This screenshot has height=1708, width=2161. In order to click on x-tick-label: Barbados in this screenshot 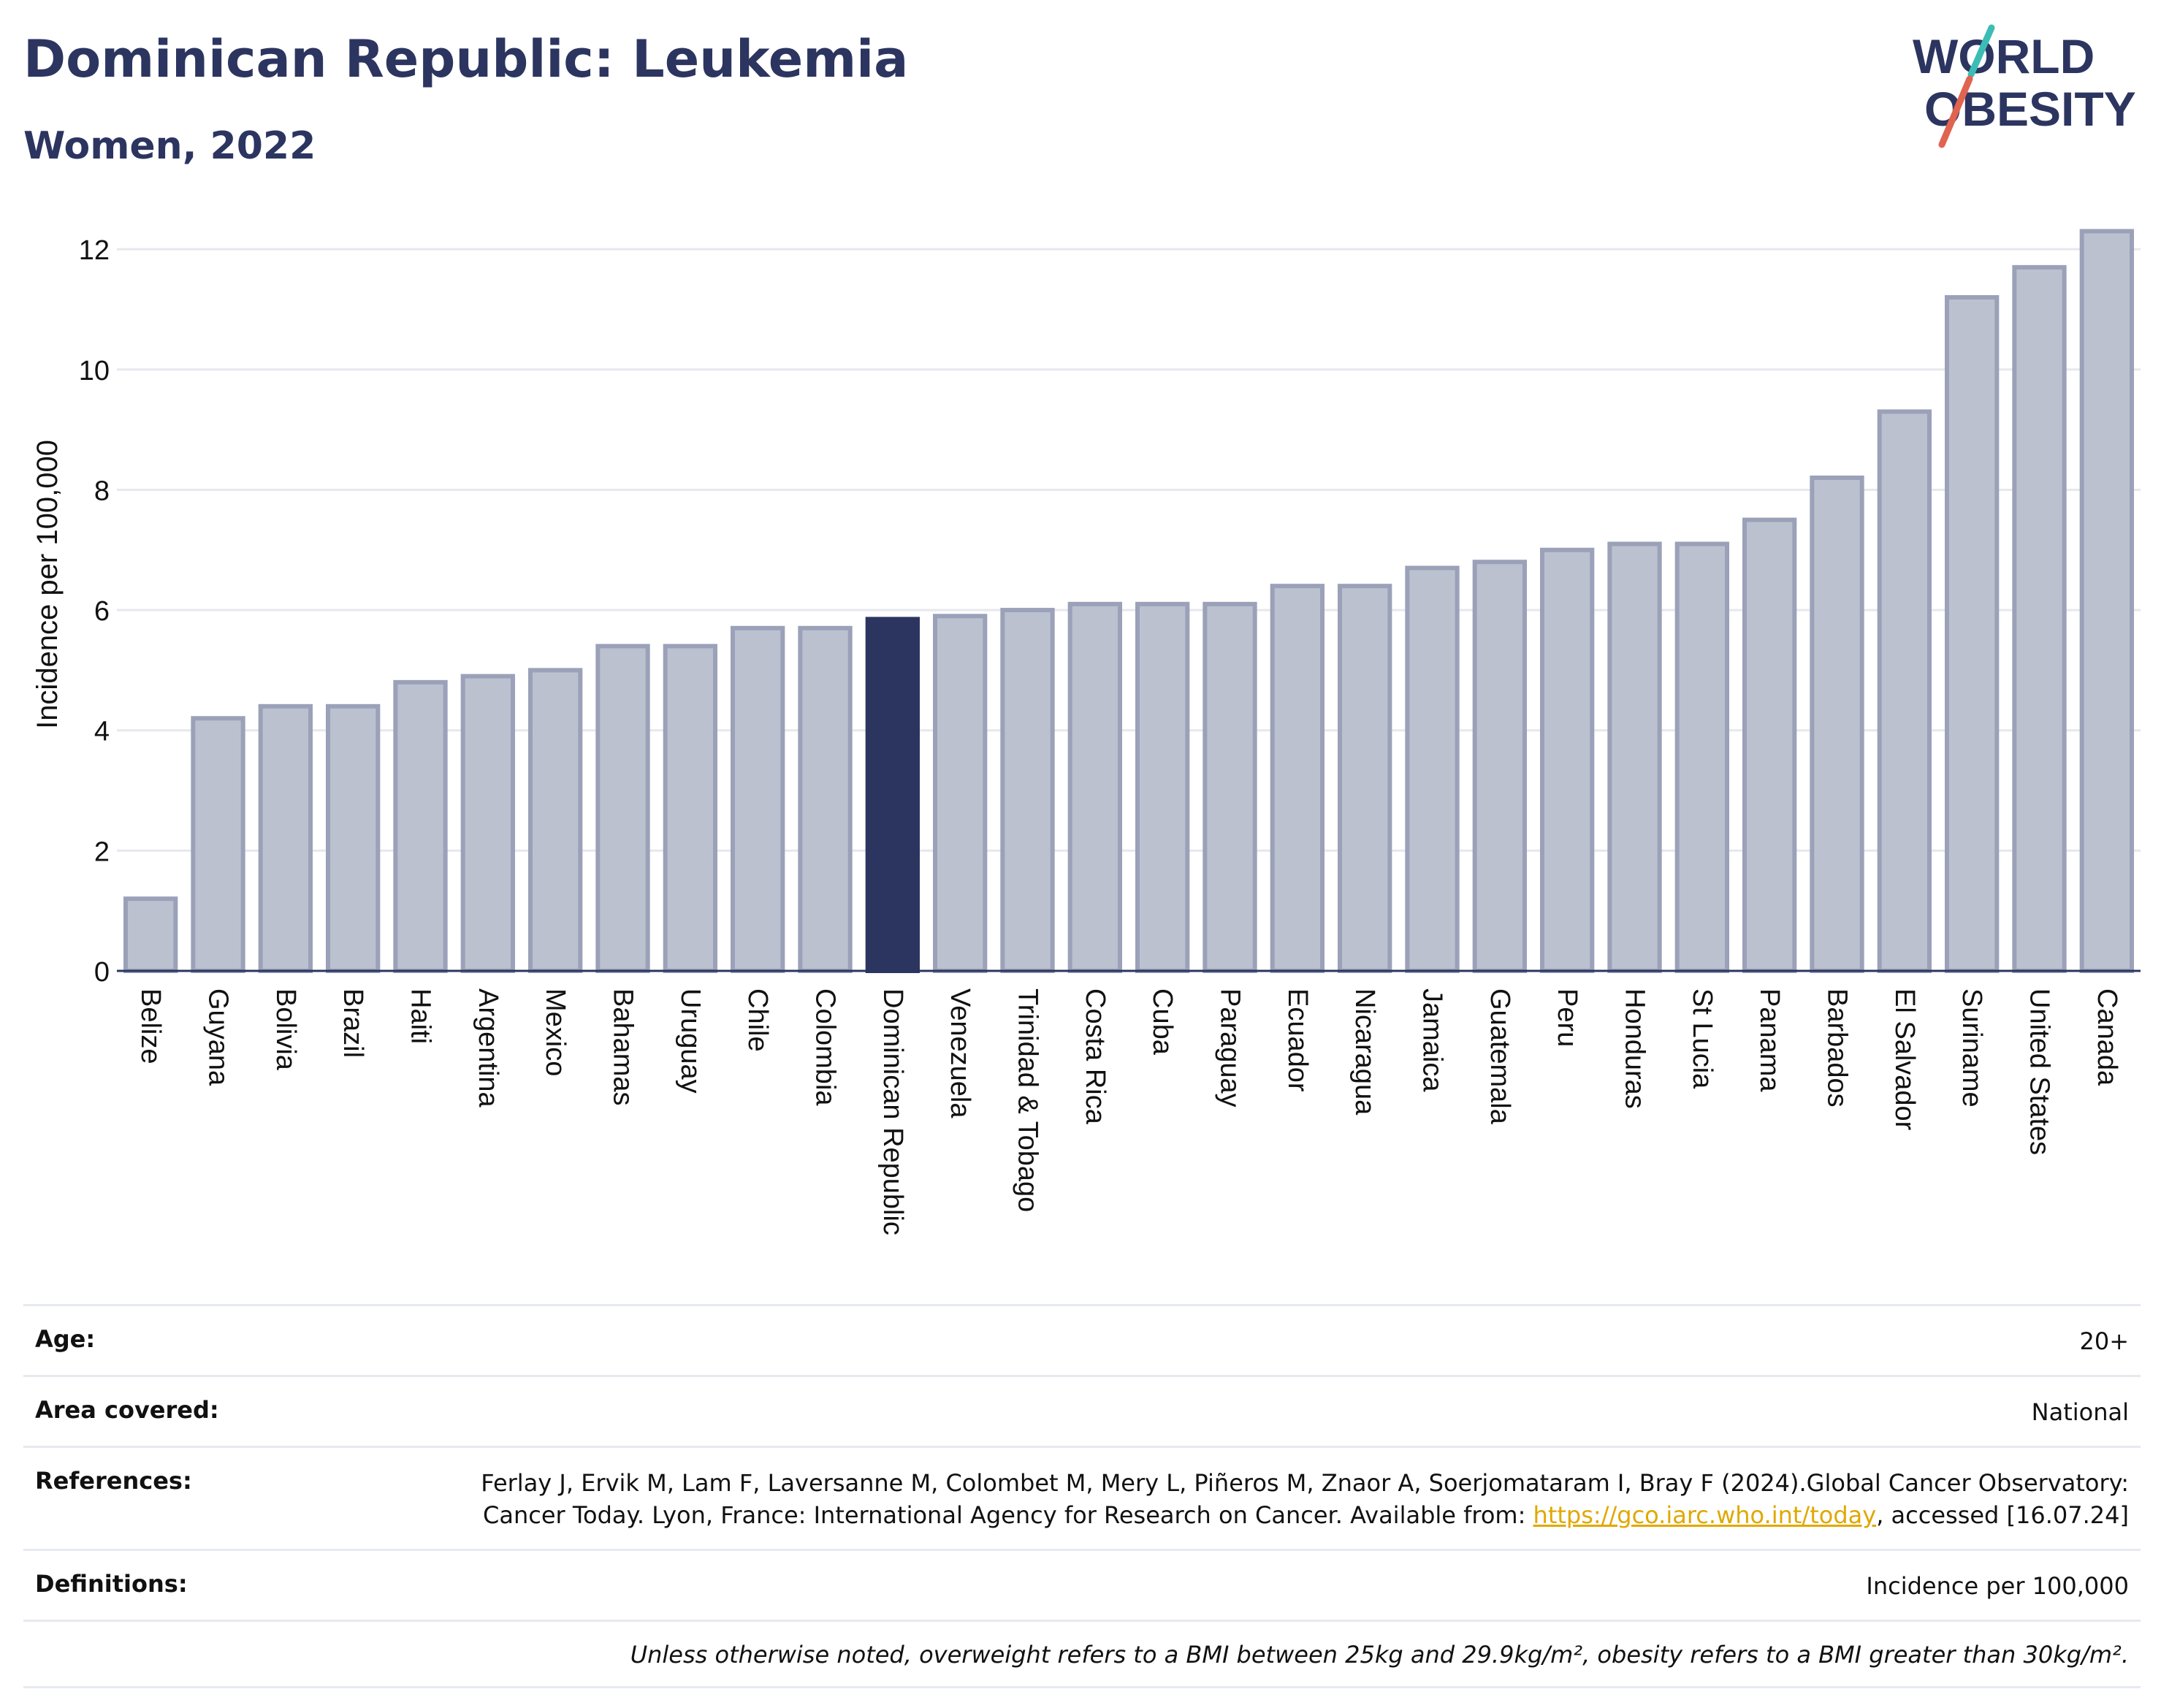, I will do `click(1837, 1047)`.